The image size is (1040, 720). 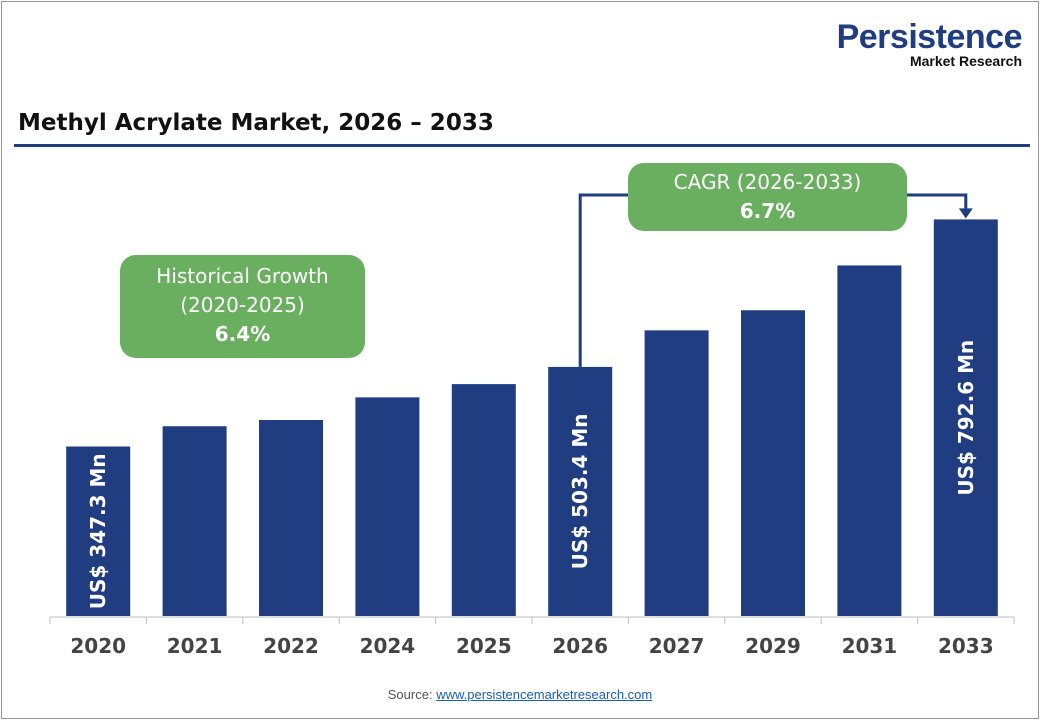 I want to click on x-tick-label: 2029, so click(x=773, y=646).